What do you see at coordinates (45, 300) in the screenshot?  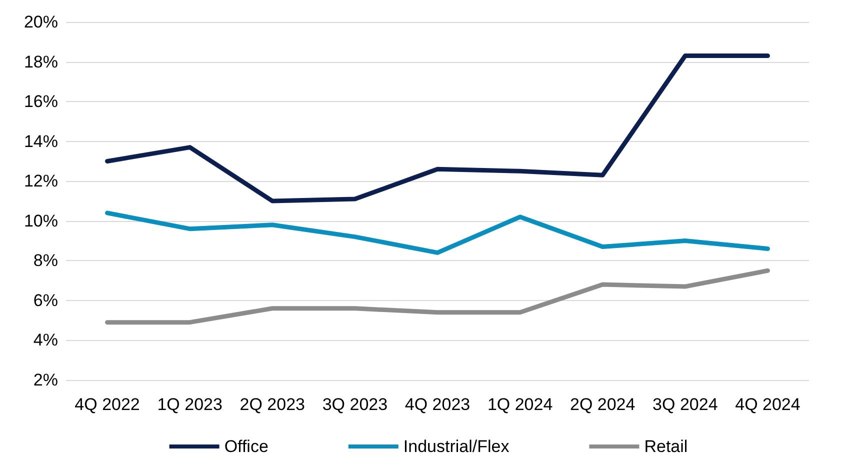 I see `y-tick-label: 6%` at bounding box center [45, 300].